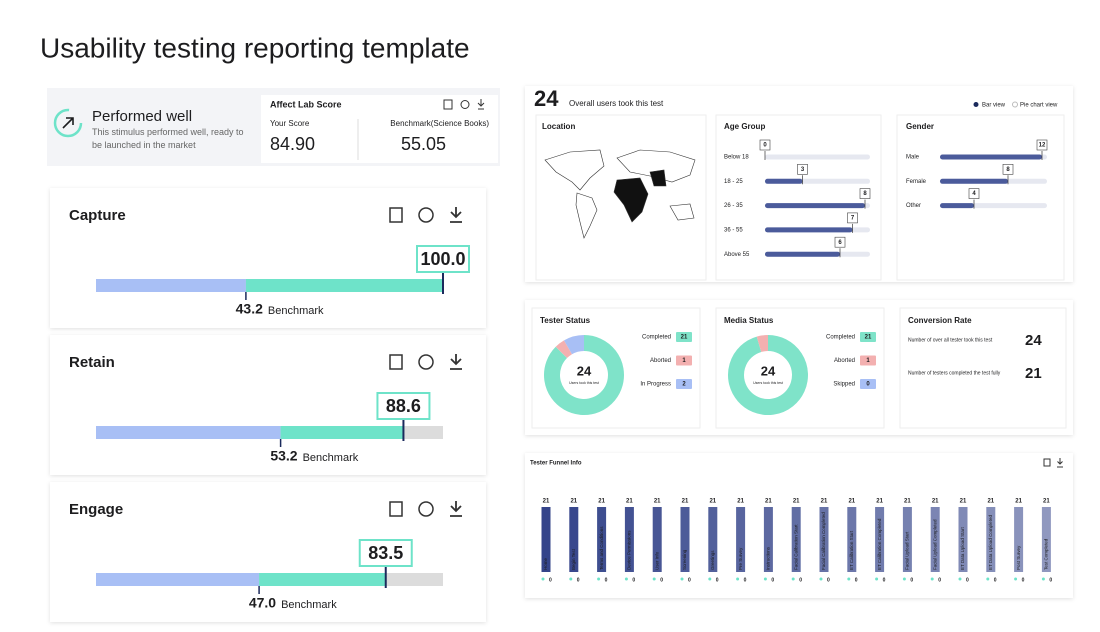  What do you see at coordinates (68, 123) in the screenshot?
I see `status-arrow` at bounding box center [68, 123].